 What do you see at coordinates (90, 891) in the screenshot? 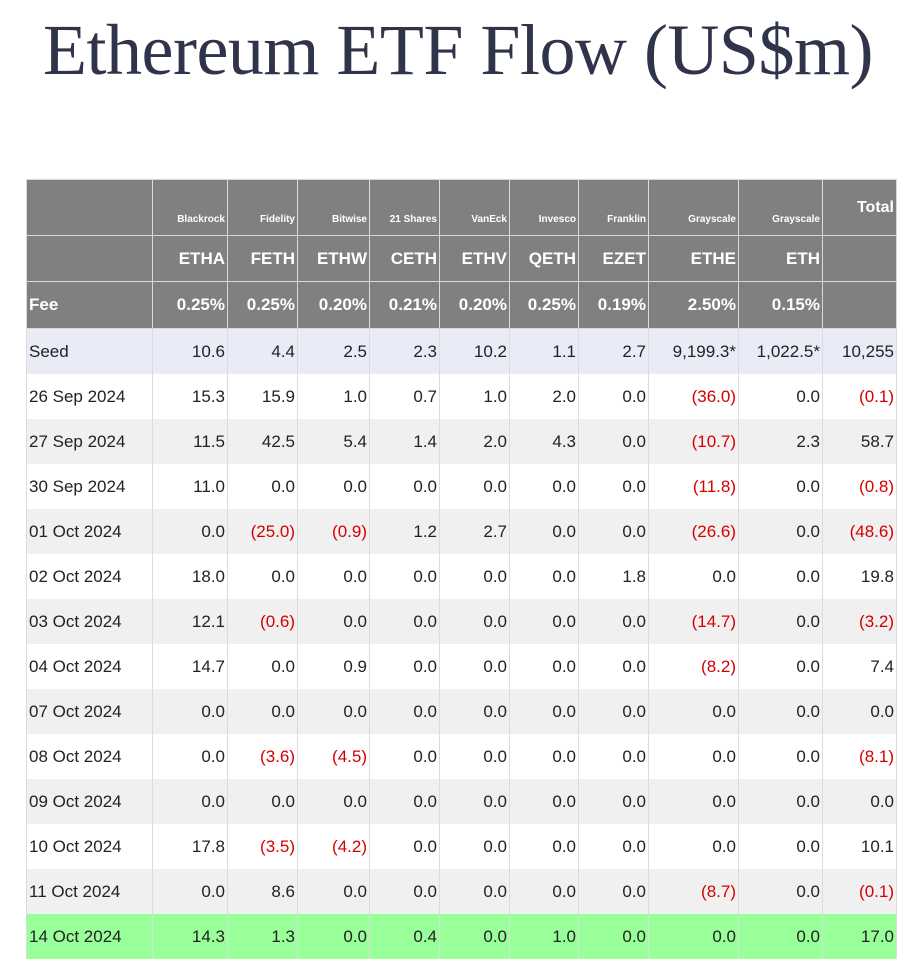
I see `row-date: 11 Oct 2024` at bounding box center [90, 891].